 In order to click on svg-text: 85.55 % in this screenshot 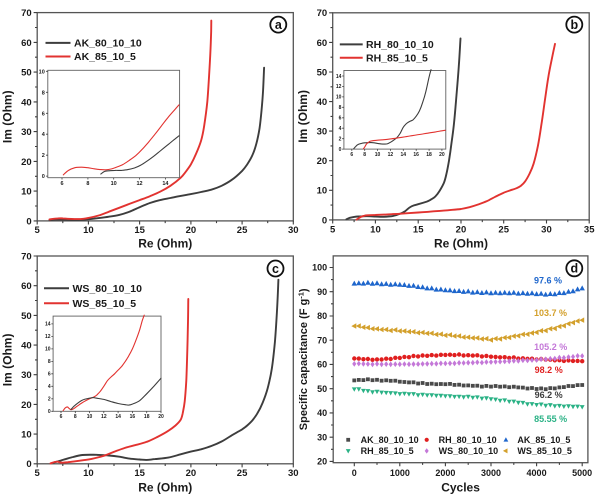, I will do `click(550, 419)`.